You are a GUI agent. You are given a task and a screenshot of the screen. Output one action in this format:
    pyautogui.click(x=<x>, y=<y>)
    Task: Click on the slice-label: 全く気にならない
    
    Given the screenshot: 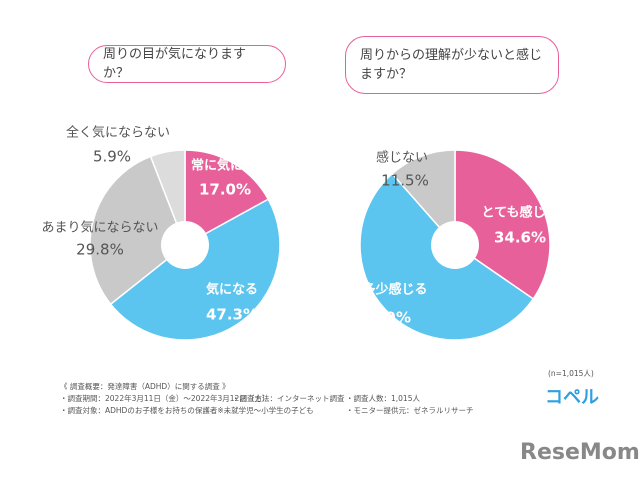 What is the action you would take?
    pyautogui.click(x=118, y=133)
    